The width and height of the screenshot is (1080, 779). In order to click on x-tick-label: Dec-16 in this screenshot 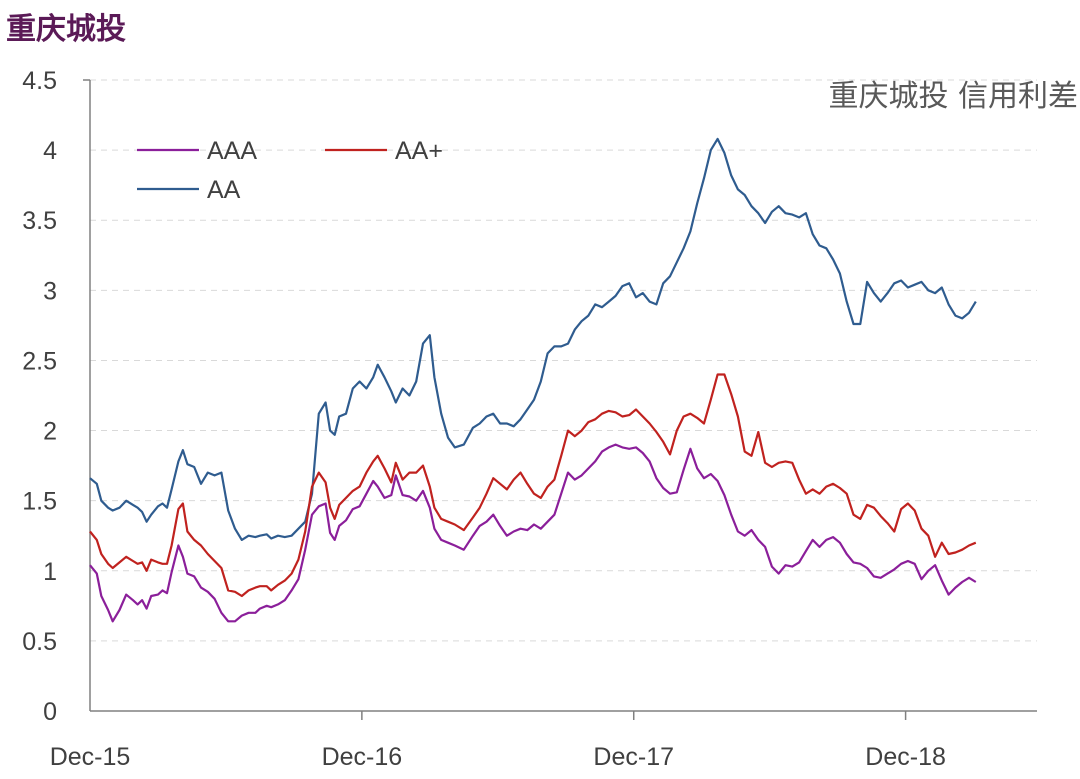, I will do `click(362, 757)`.